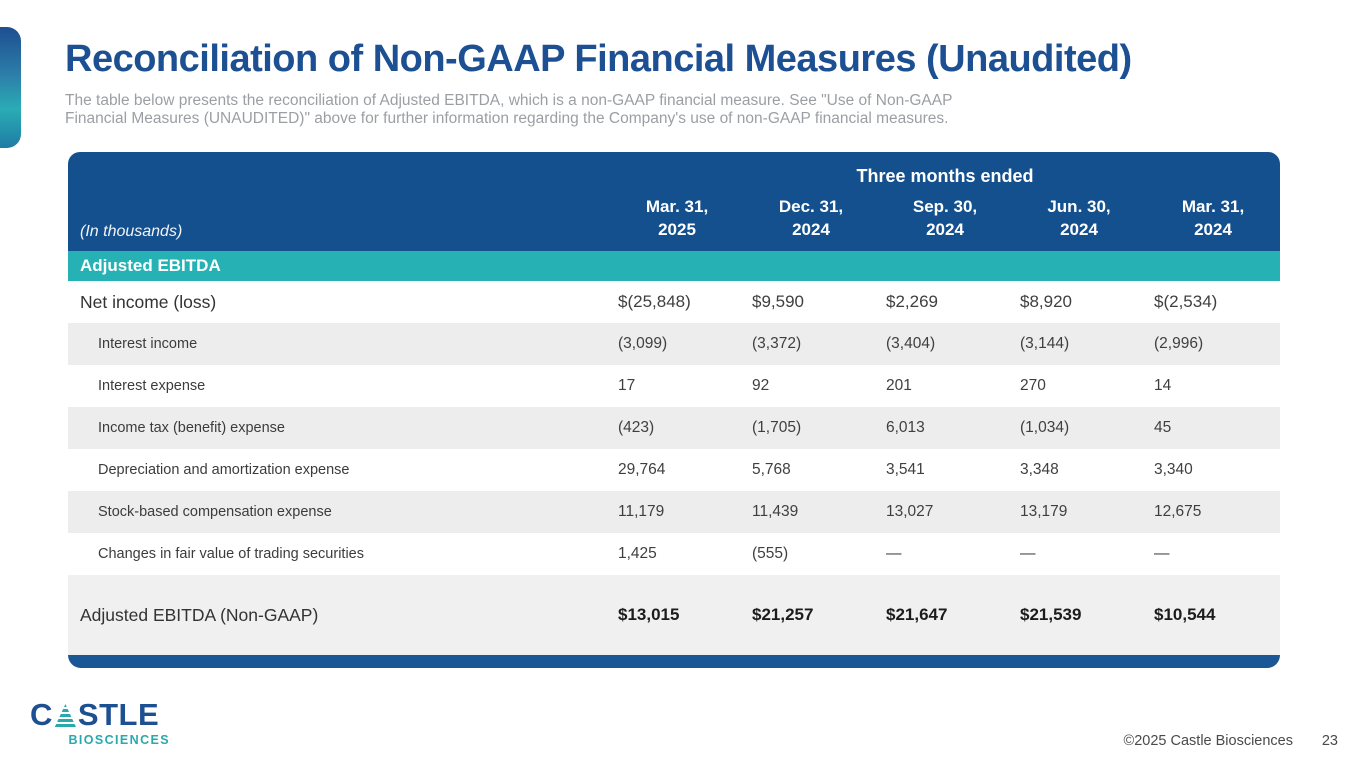 The image size is (1365, 768). What do you see at coordinates (641, 511) in the screenshot?
I see `row-value: 11,179` at bounding box center [641, 511].